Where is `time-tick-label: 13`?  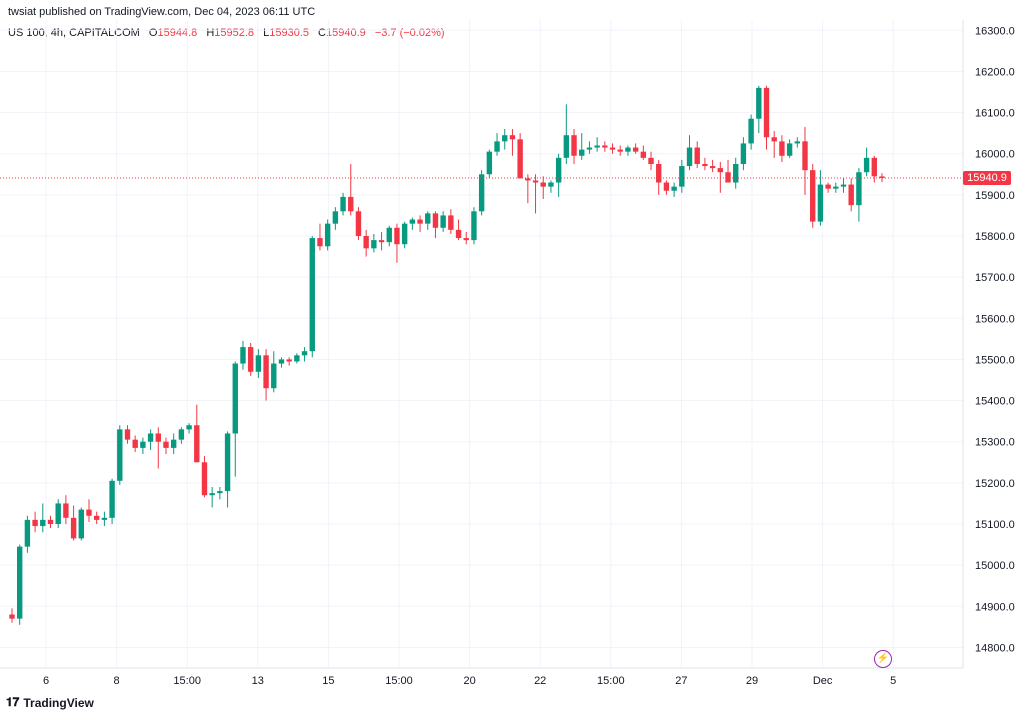 time-tick-label: 13 is located at coordinates (258, 681).